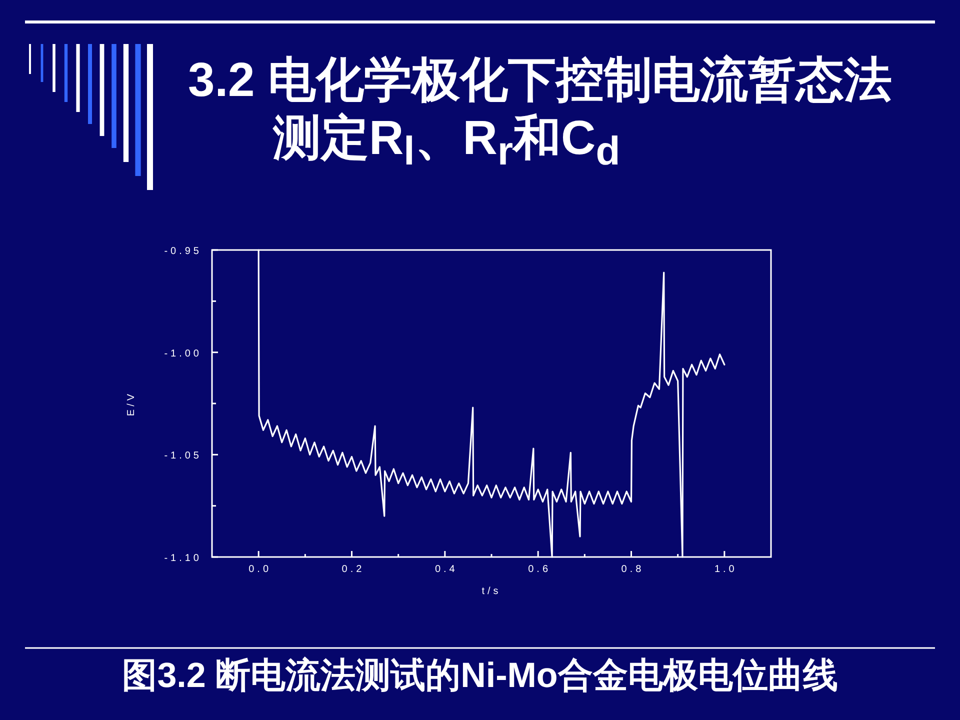 The width and height of the screenshot is (960, 720). I want to click on chart-title: 3.2 电化学极化下控制电流暂态法测定R$_{l}$、R$_{r}$和C$_{d}$, so click(541, 114).